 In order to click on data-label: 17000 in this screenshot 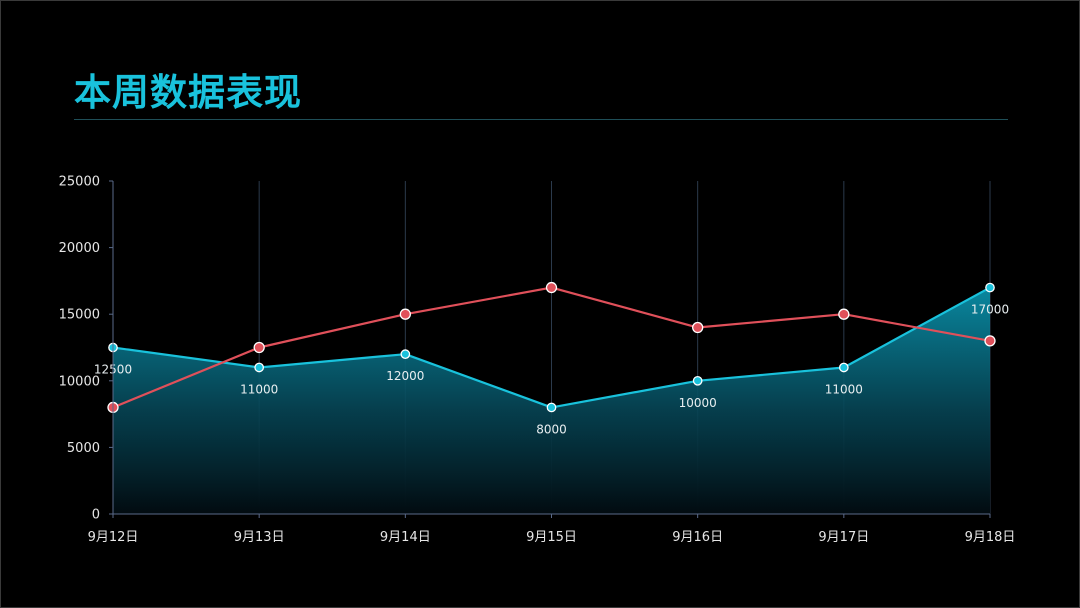, I will do `click(990, 310)`.